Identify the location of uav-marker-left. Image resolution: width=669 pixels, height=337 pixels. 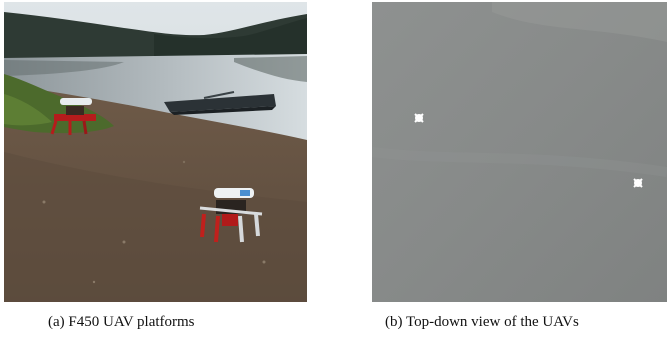
(419, 118).